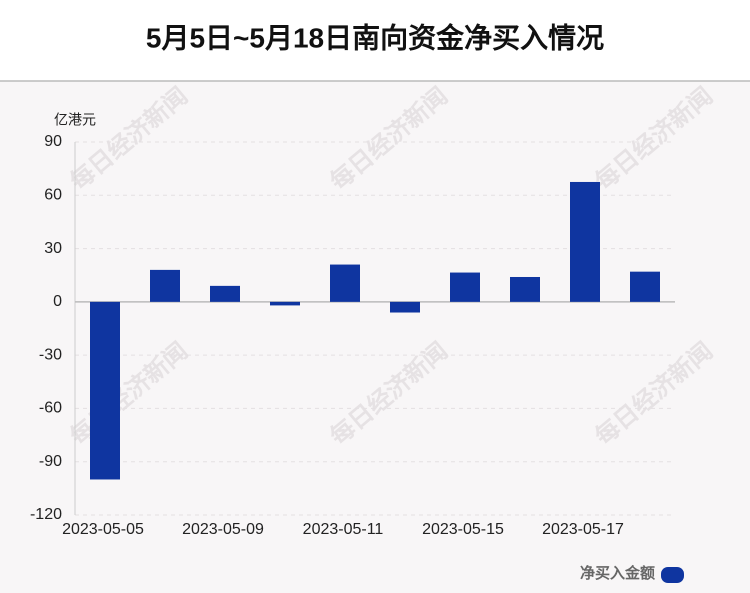  I want to click on y-tick-label: -30, so click(50, 354).